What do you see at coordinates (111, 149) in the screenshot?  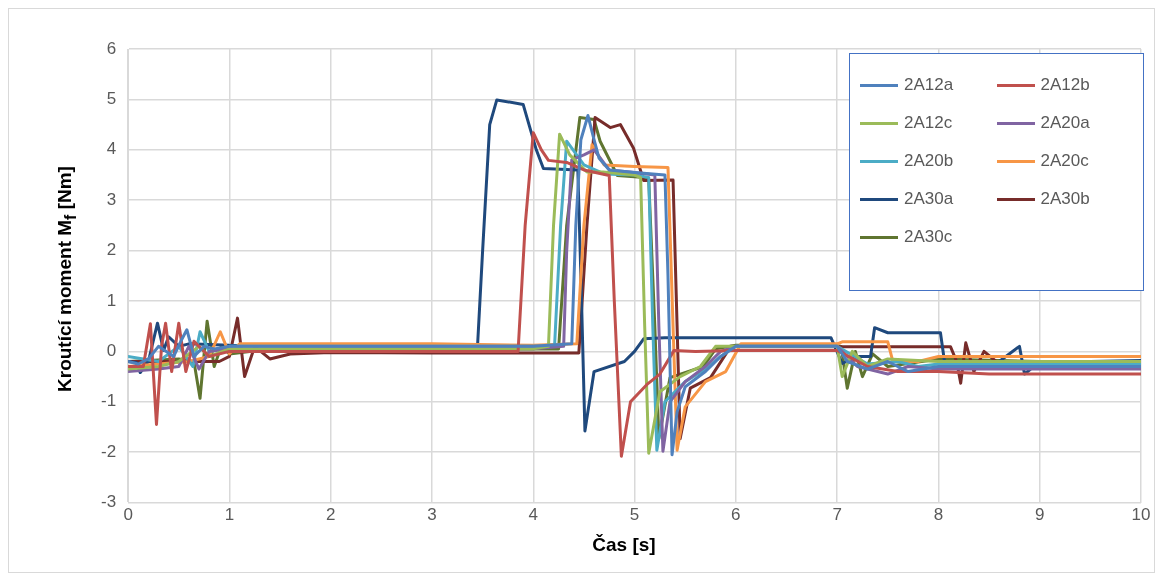 I see `y-tick-label: 4` at bounding box center [111, 149].